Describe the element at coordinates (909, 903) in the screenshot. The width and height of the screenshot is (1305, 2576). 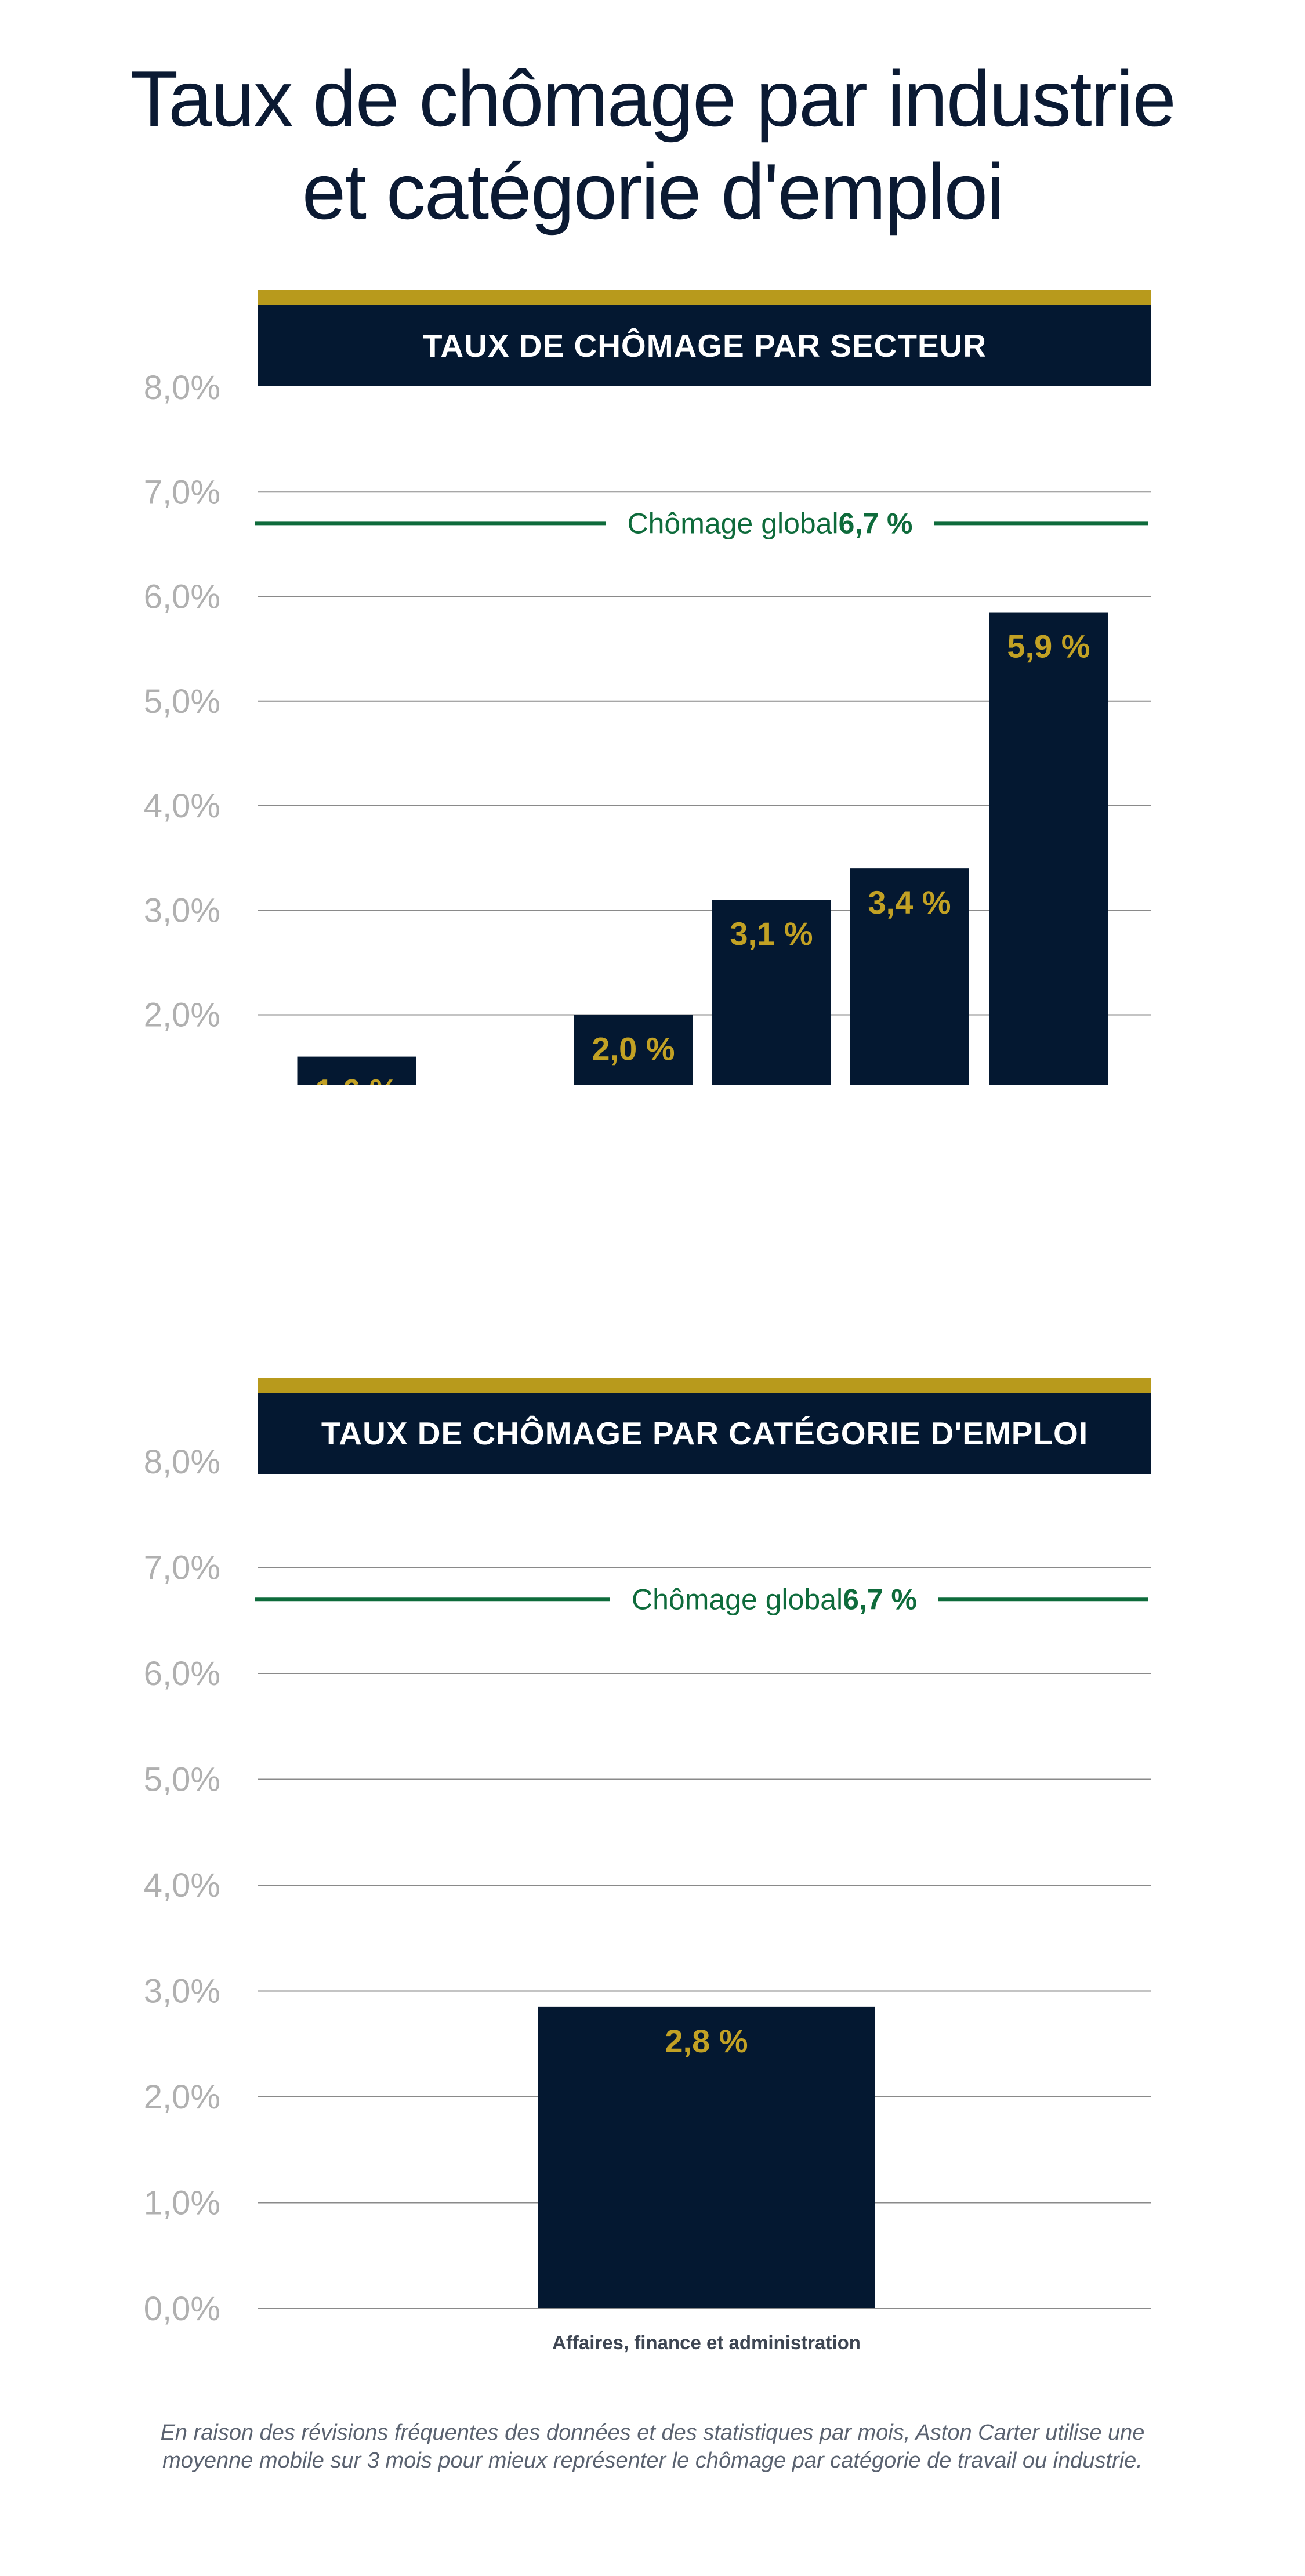
I see `bar-value-label: 3,4 %` at that location.